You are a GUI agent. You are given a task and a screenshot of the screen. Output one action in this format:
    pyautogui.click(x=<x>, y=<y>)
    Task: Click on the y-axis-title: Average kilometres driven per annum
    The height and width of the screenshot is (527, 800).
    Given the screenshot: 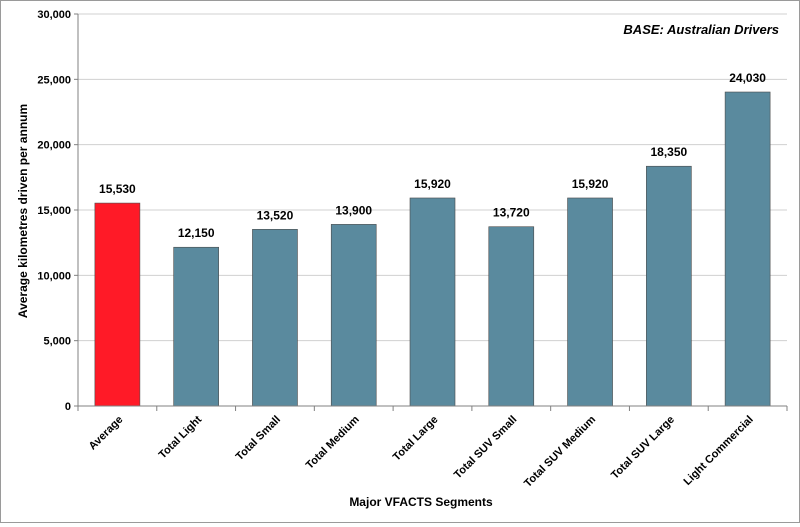 What is the action you would take?
    pyautogui.click(x=23, y=211)
    